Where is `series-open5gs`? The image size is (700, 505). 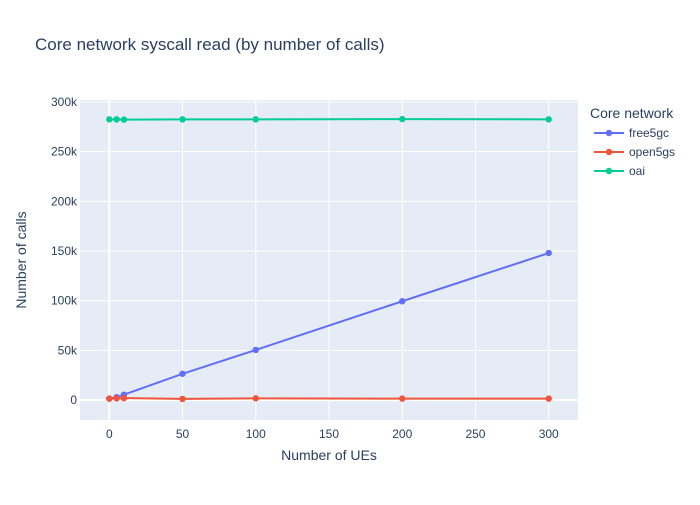
series-open5gs is located at coordinates (329, 398).